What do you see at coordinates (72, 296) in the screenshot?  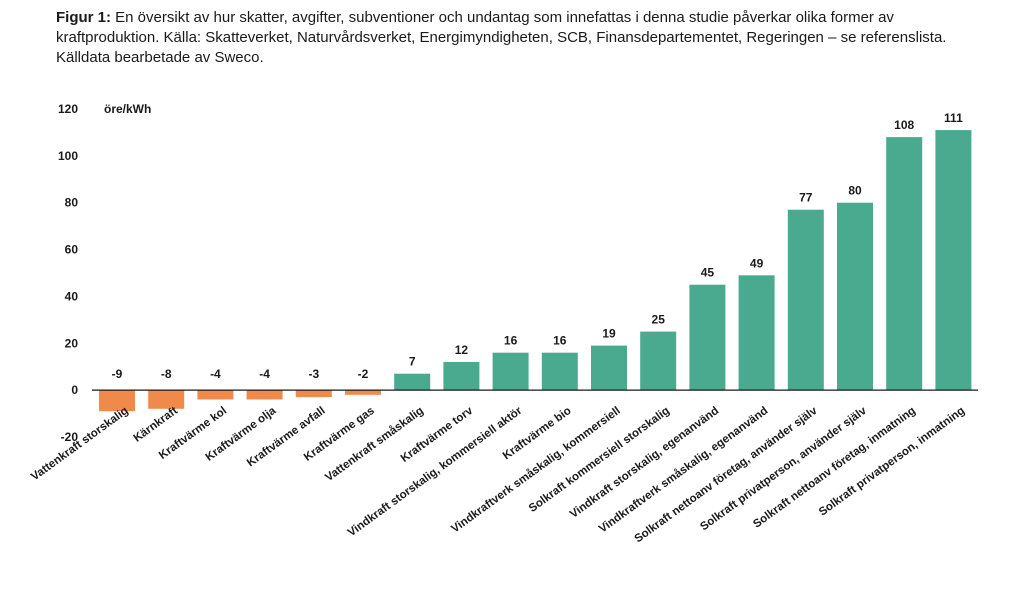 I see `y-tick-label: 40` at bounding box center [72, 296].